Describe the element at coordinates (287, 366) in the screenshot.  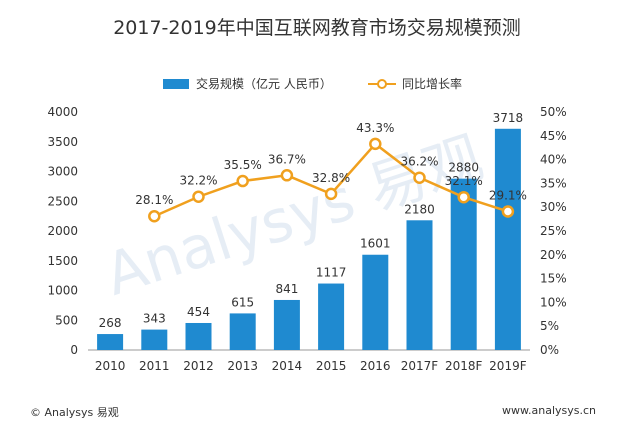
I see `x-tick-label: 2014` at that location.